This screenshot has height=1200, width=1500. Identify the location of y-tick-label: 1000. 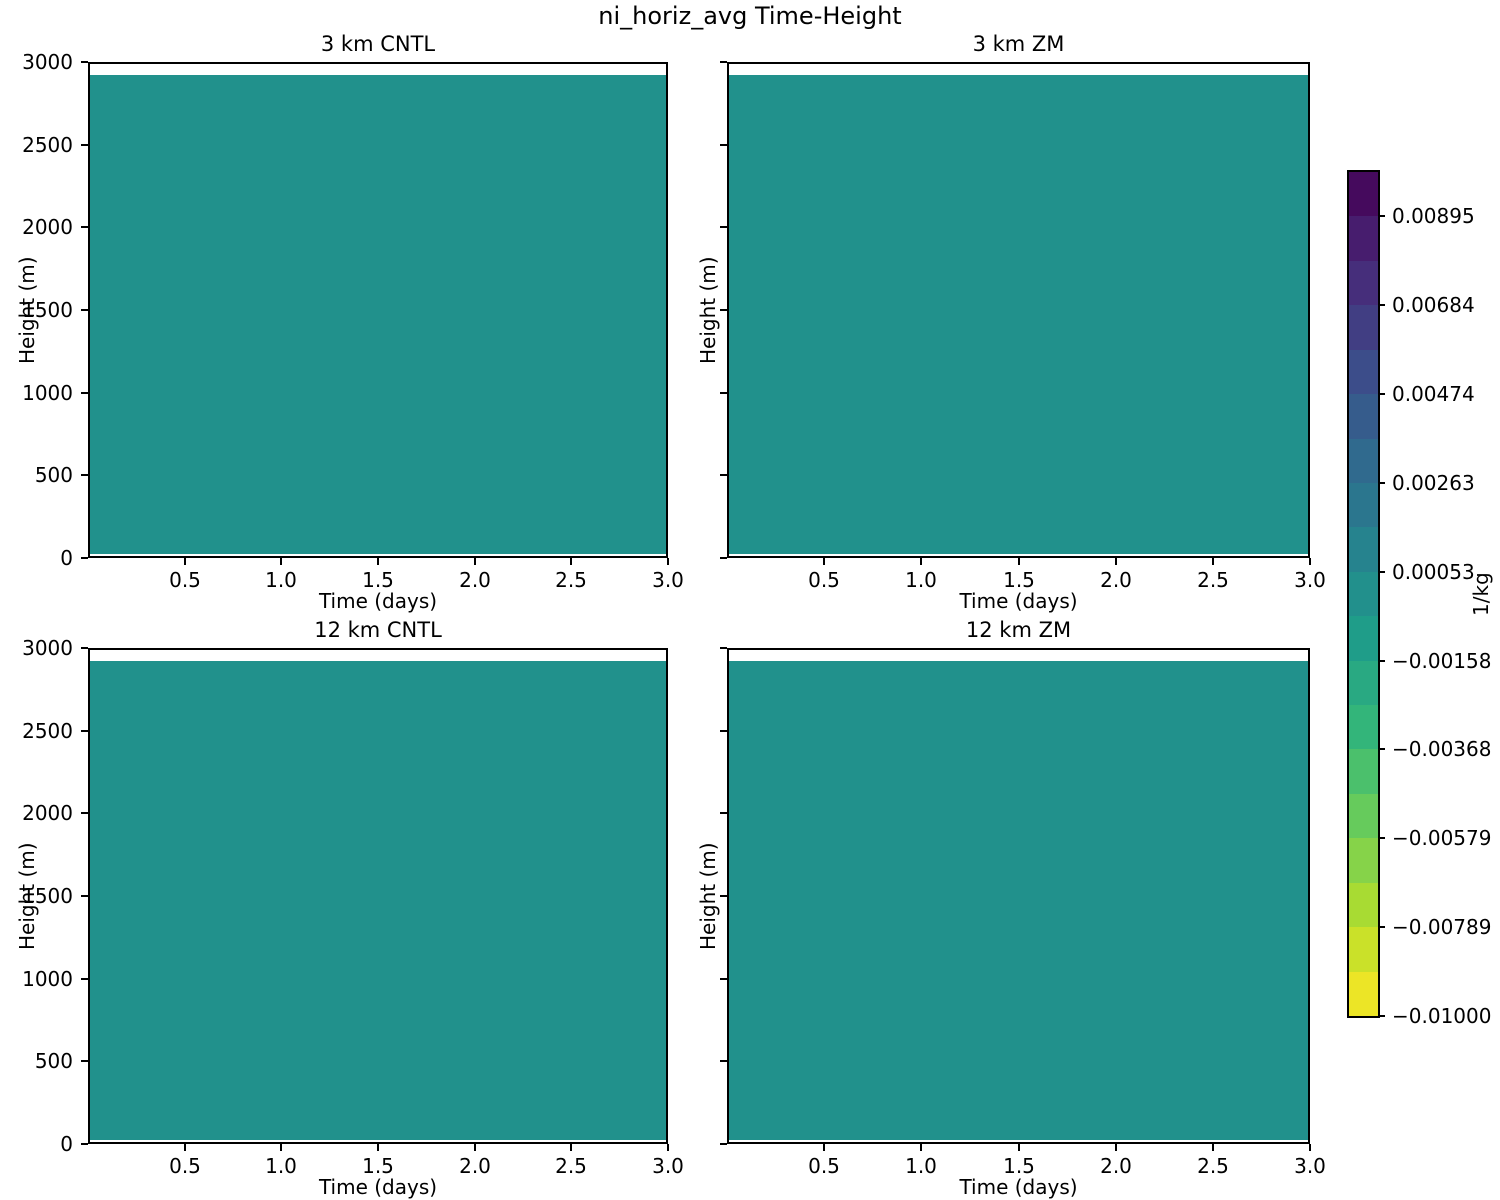
(47, 979).